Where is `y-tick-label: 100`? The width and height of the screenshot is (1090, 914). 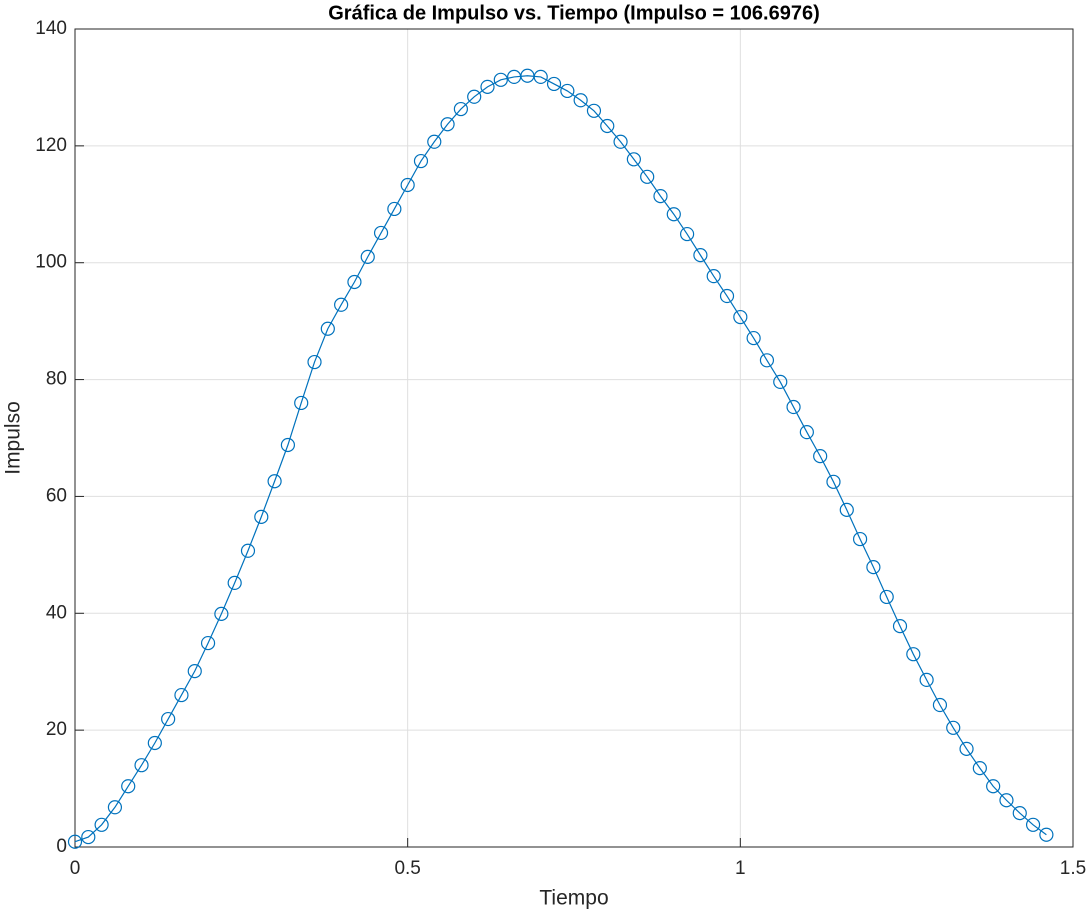 y-tick-label: 100 is located at coordinates (51, 262).